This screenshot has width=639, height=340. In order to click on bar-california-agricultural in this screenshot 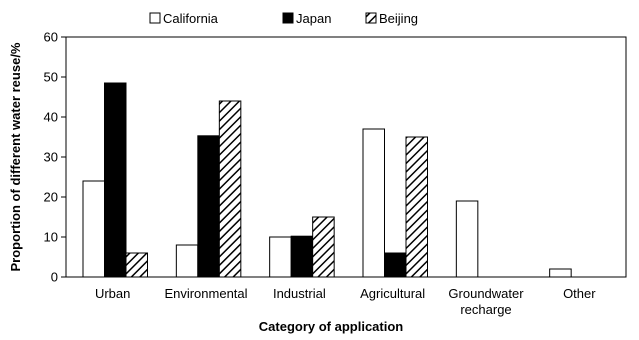, I will do `click(373, 203)`.